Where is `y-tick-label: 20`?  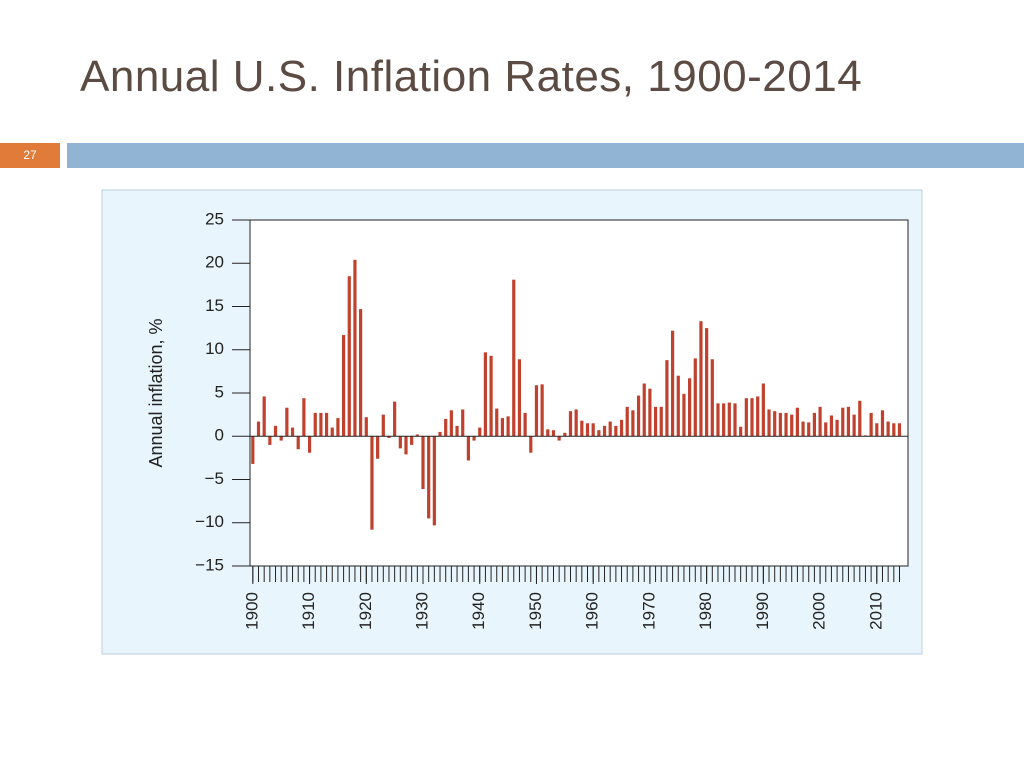 y-tick-label: 20 is located at coordinates (214, 262).